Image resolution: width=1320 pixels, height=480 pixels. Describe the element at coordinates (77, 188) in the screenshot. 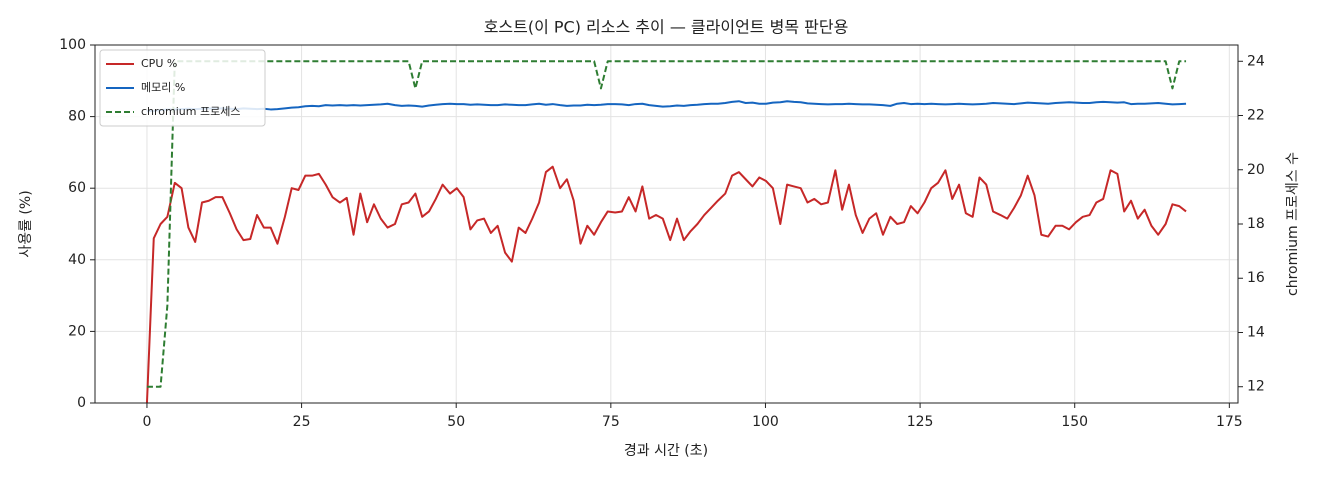

I see `y-tick-label: 60` at that location.